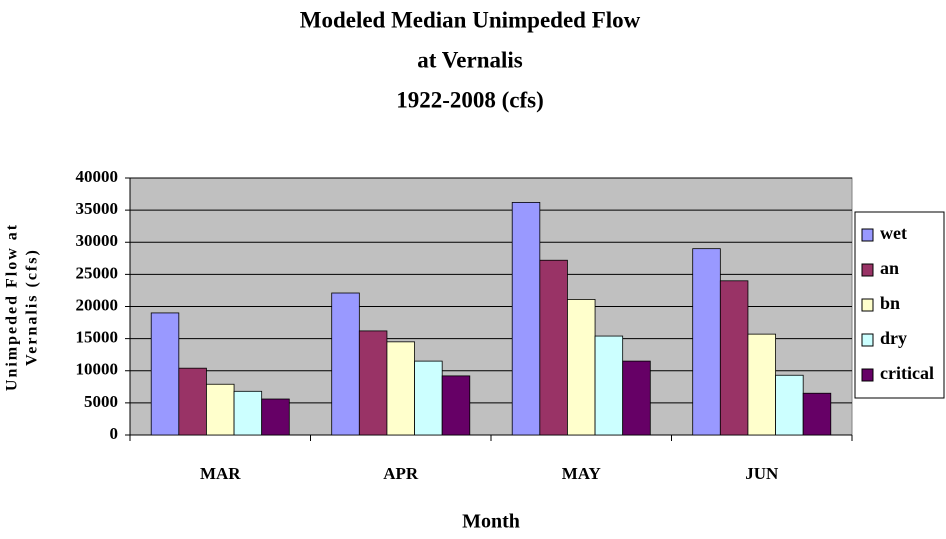  Describe the element at coordinates (220, 473) in the screenshot. I see `x-tick-label: MAR` at that location.